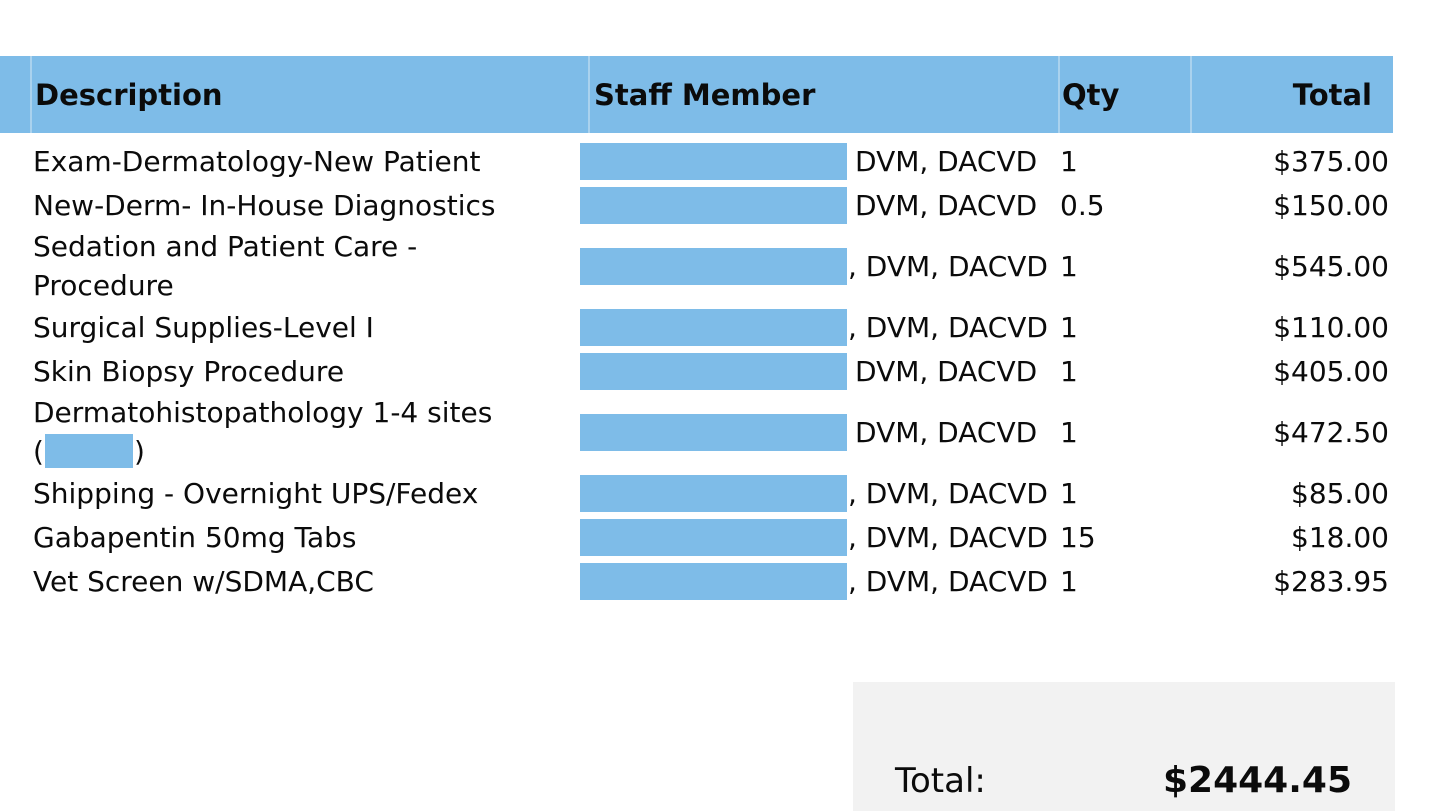  I want to click on description-line: New-Derm- In-House Diagnostics, so click(264, 205).